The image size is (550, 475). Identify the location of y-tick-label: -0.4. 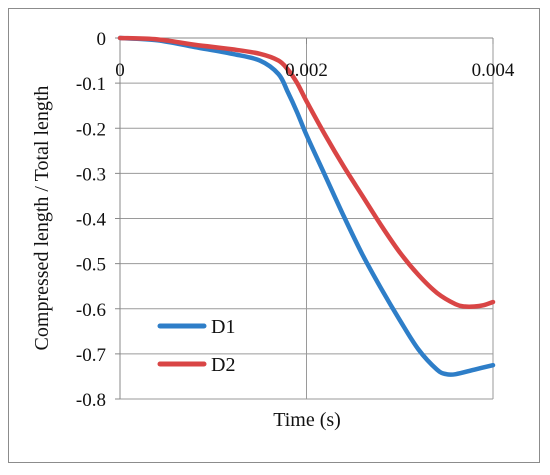
(91, 220).